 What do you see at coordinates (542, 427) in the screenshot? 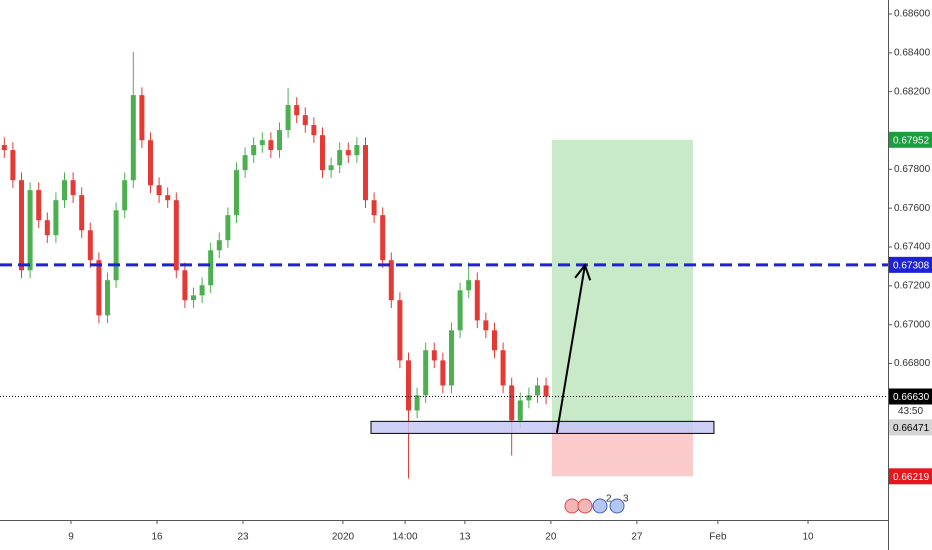
I see `support-zone` at bounding box center [542, 427].